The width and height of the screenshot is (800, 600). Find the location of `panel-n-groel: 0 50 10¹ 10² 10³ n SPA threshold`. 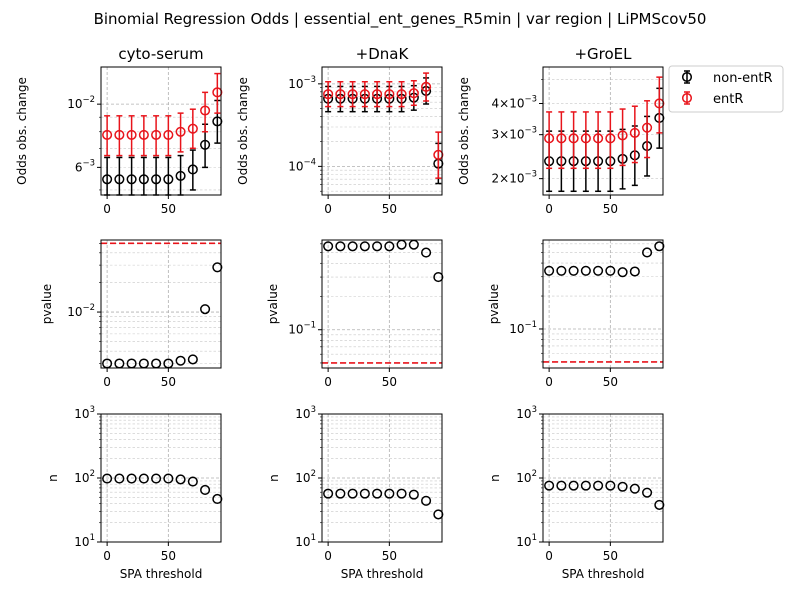

panel-n-groel: 0 50 10¹ 10² 10³ n SPA threshold is located at coordinates (576, 493).